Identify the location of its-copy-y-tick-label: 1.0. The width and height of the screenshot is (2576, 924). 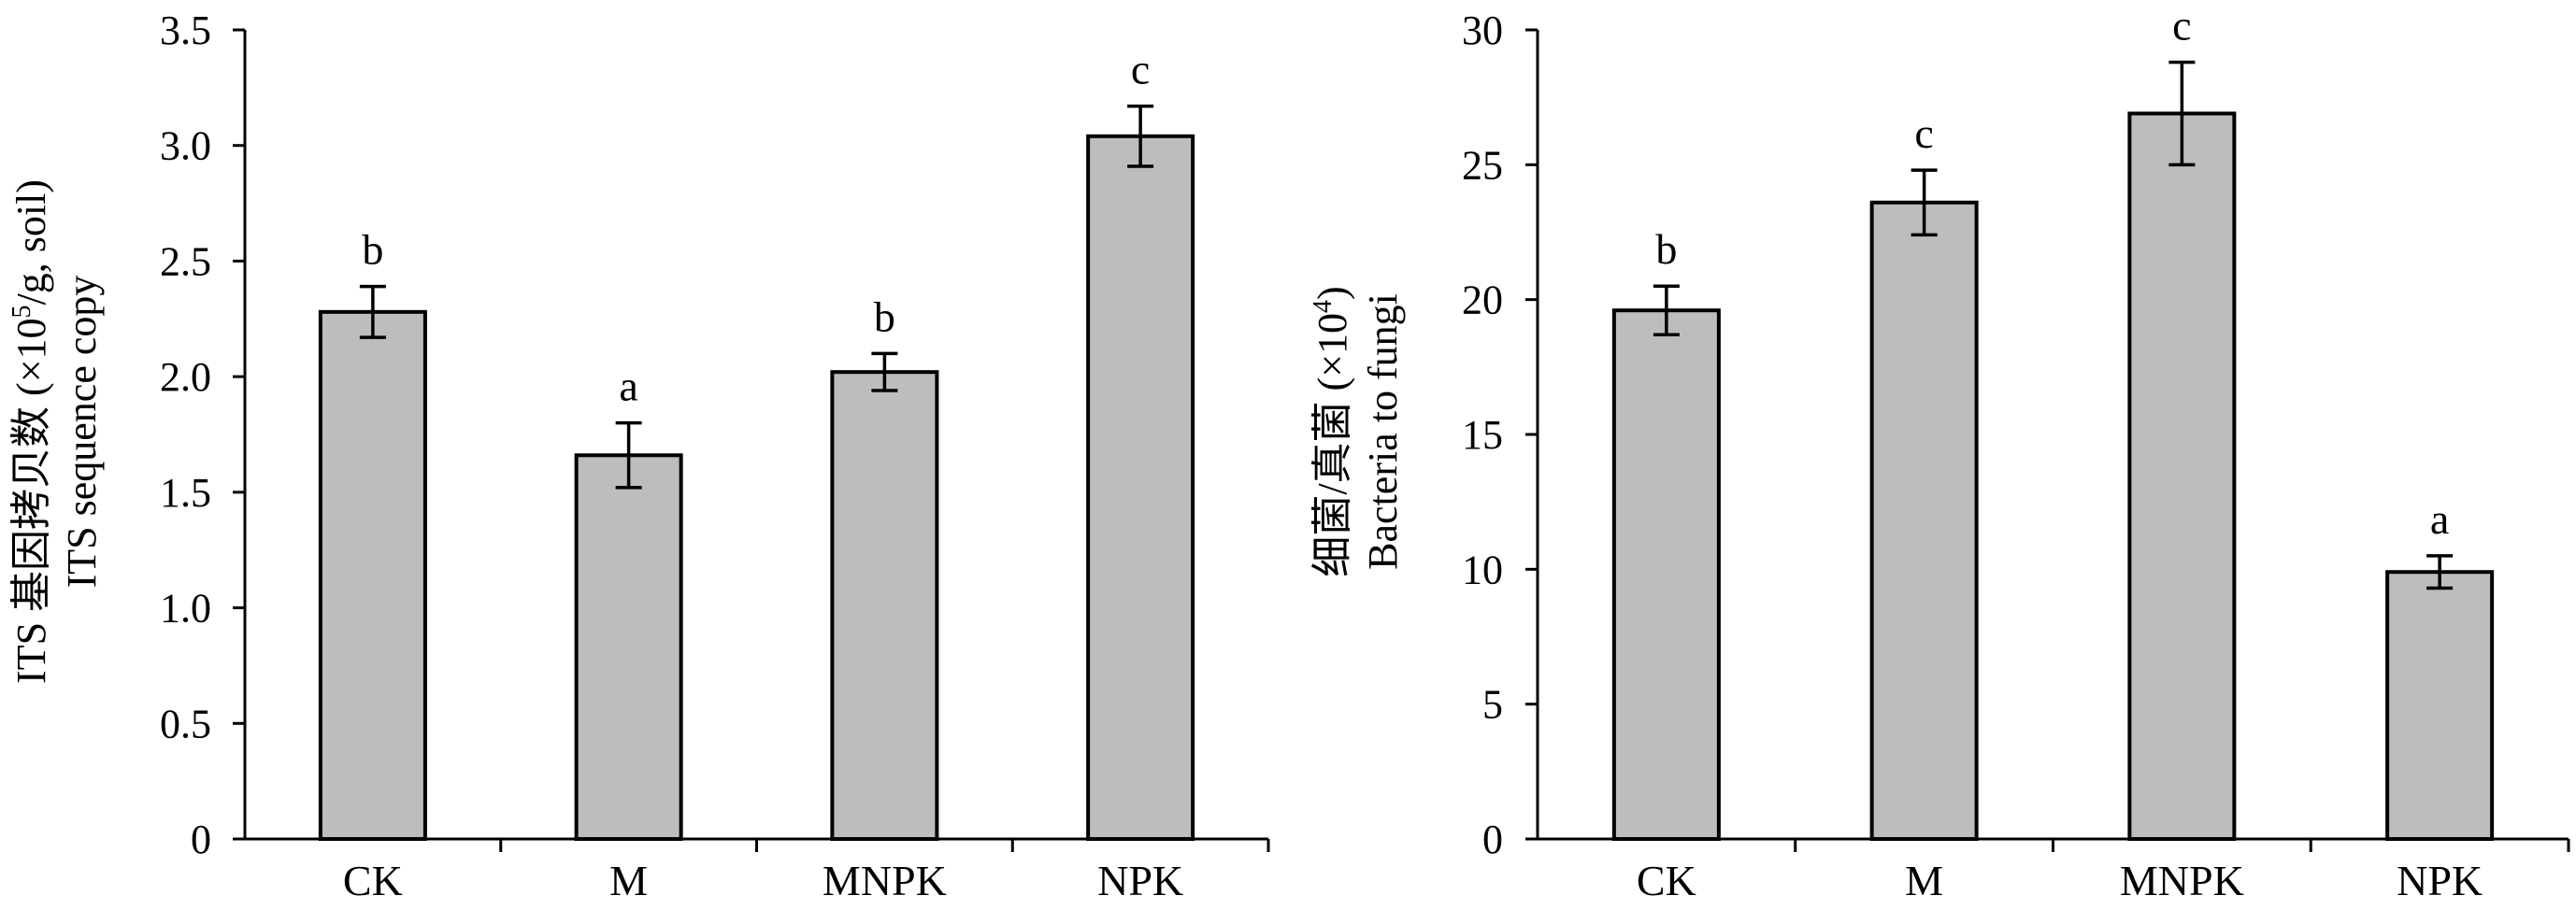
(185, 609).